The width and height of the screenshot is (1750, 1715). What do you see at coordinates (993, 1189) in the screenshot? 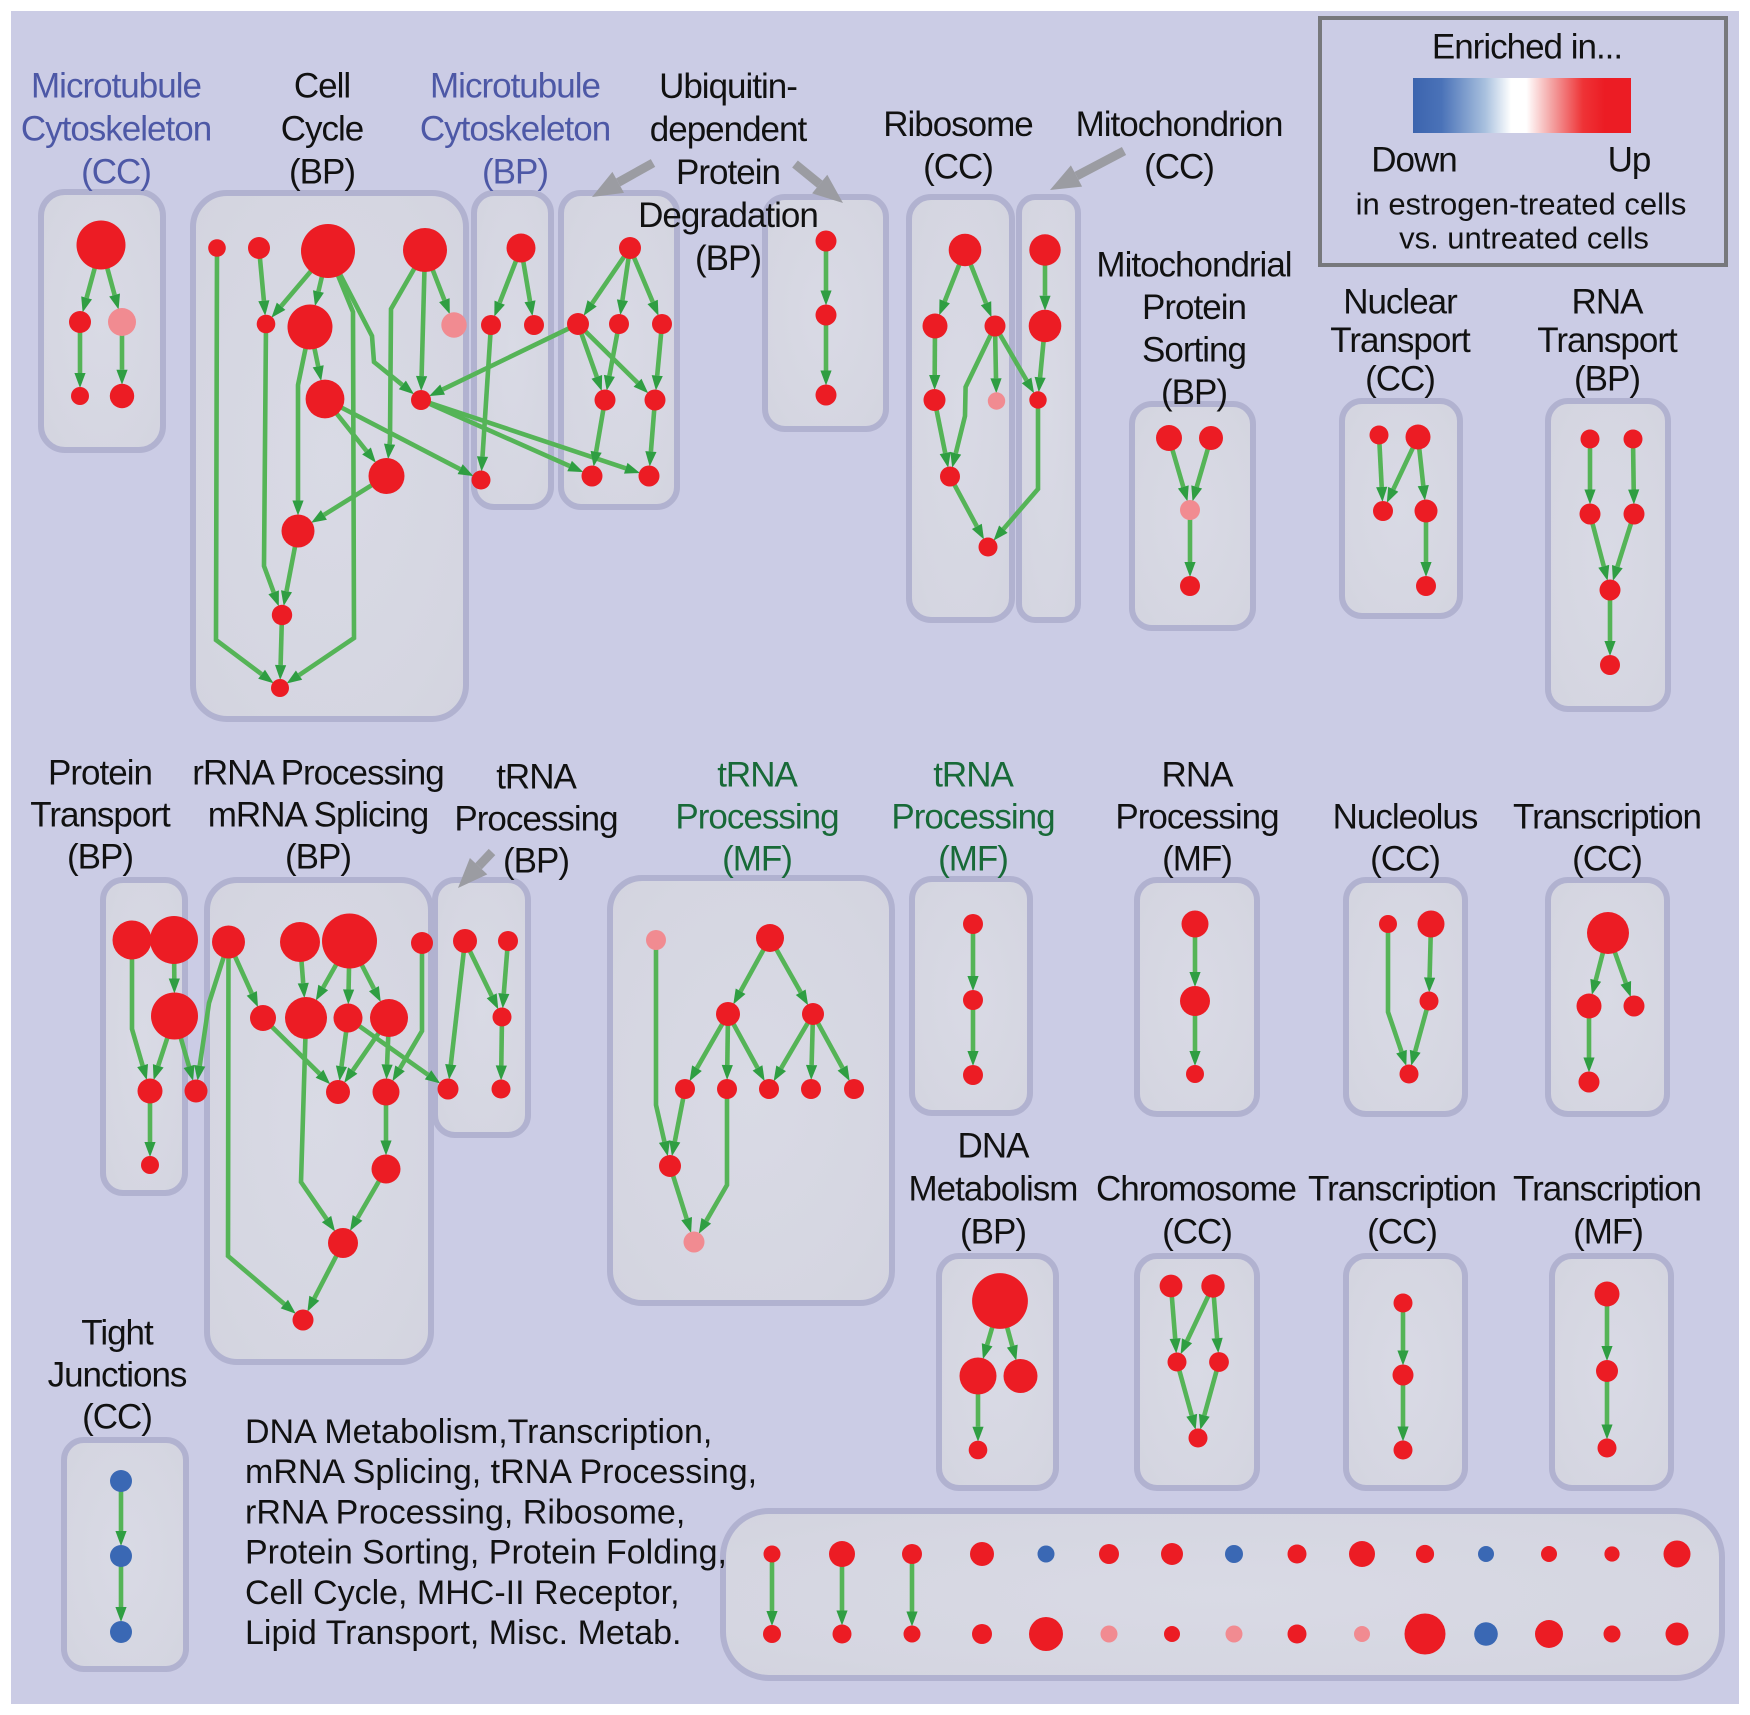
I see `svg-text: Metabolism` at bounding box center [993, 1189].